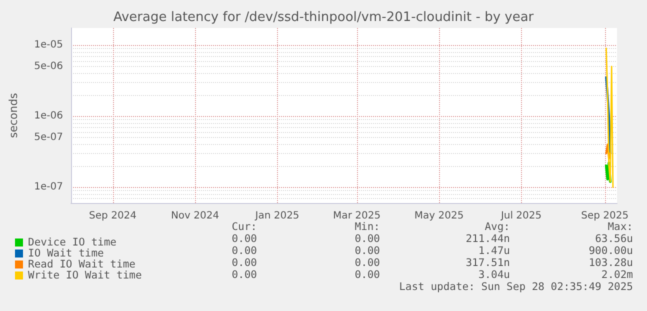 This screenshot has width=647, height=311. Describe the element at coordinates (66, 254) in the screenshot. I see `legend-label: IO Wait time` at that location.